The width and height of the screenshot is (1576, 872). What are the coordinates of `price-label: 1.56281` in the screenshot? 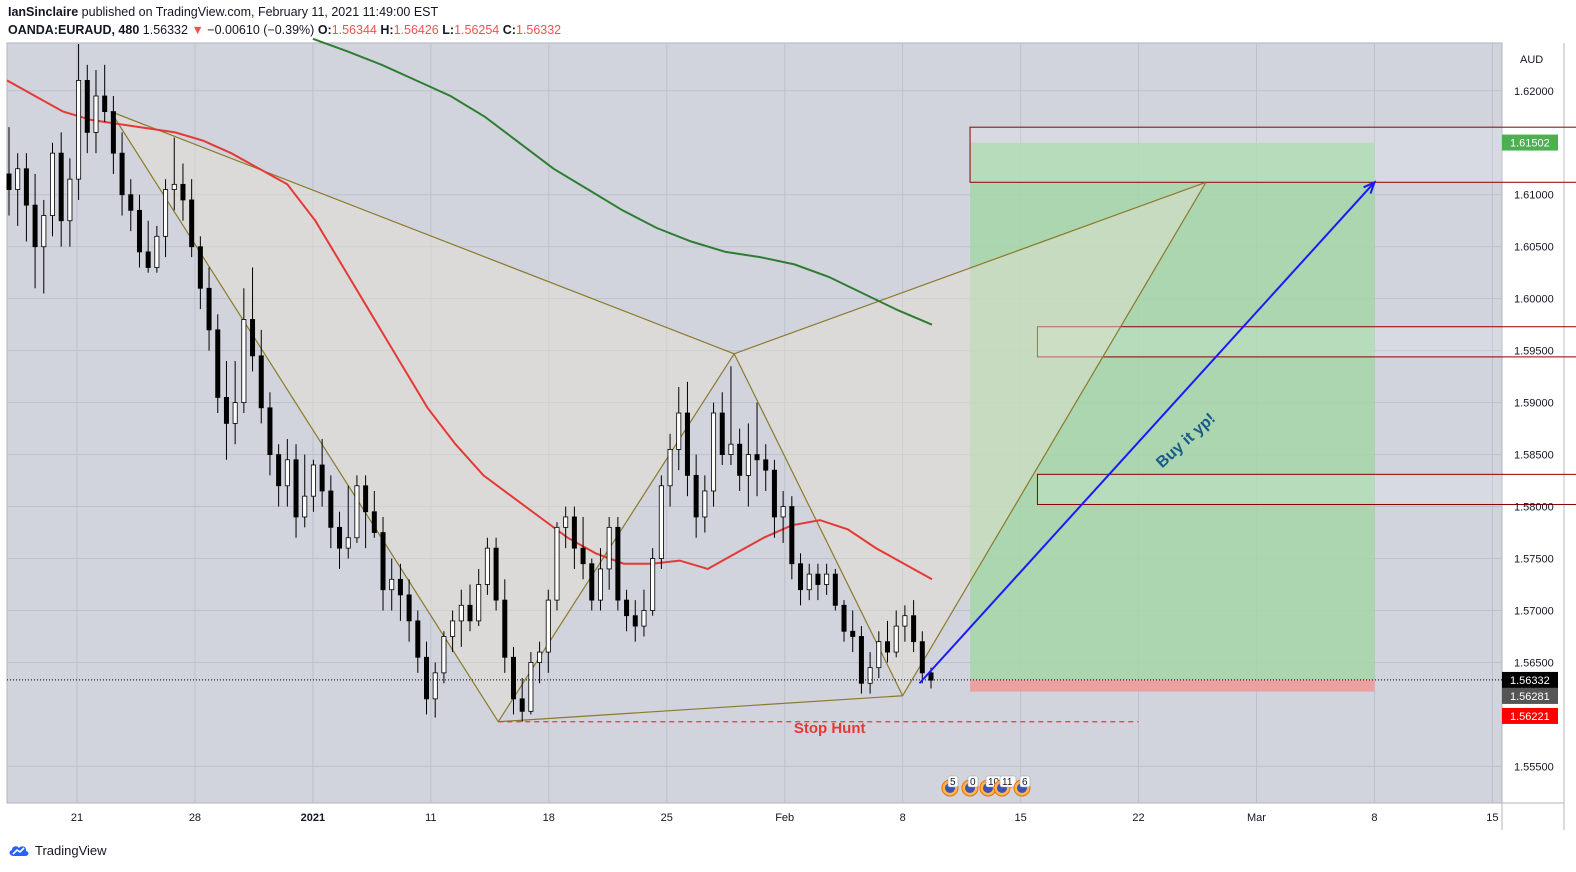 It's located at (1530, 697).